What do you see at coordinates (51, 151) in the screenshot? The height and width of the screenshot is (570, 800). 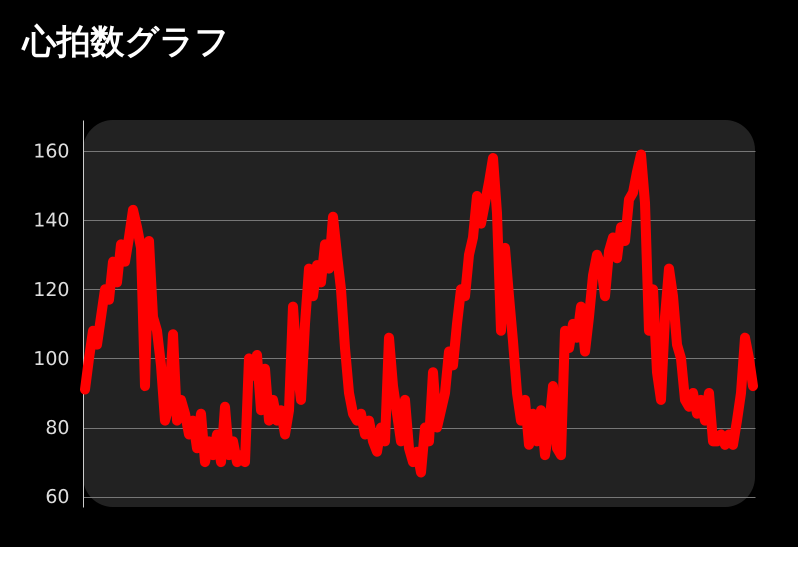 I see `y-tick-label: 160` at bounding box center [51, 151].